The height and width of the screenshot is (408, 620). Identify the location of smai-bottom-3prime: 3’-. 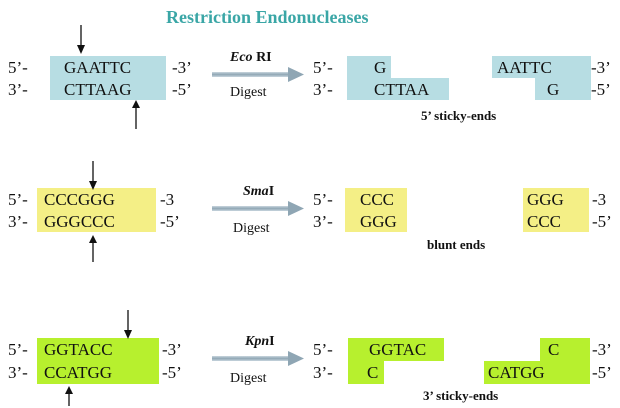
(18, 221).